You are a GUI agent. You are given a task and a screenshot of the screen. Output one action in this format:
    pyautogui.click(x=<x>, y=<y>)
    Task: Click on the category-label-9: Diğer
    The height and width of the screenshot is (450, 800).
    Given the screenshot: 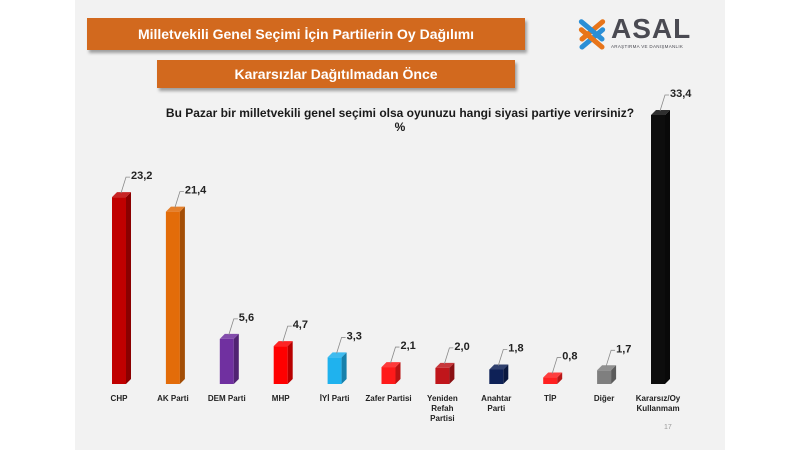 What is the action you would take?
    pyautogui.click(x=604, y=398)
    